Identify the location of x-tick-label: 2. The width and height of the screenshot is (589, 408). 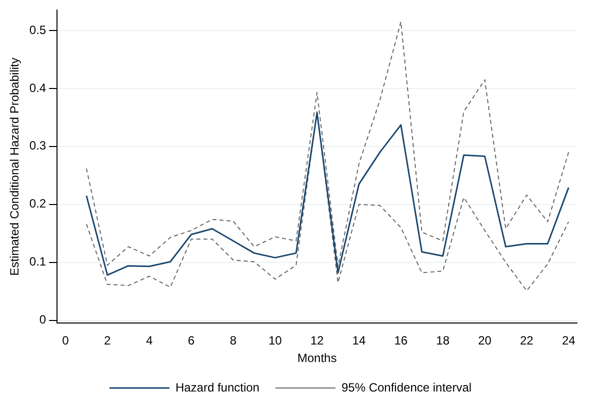
(108, 341).